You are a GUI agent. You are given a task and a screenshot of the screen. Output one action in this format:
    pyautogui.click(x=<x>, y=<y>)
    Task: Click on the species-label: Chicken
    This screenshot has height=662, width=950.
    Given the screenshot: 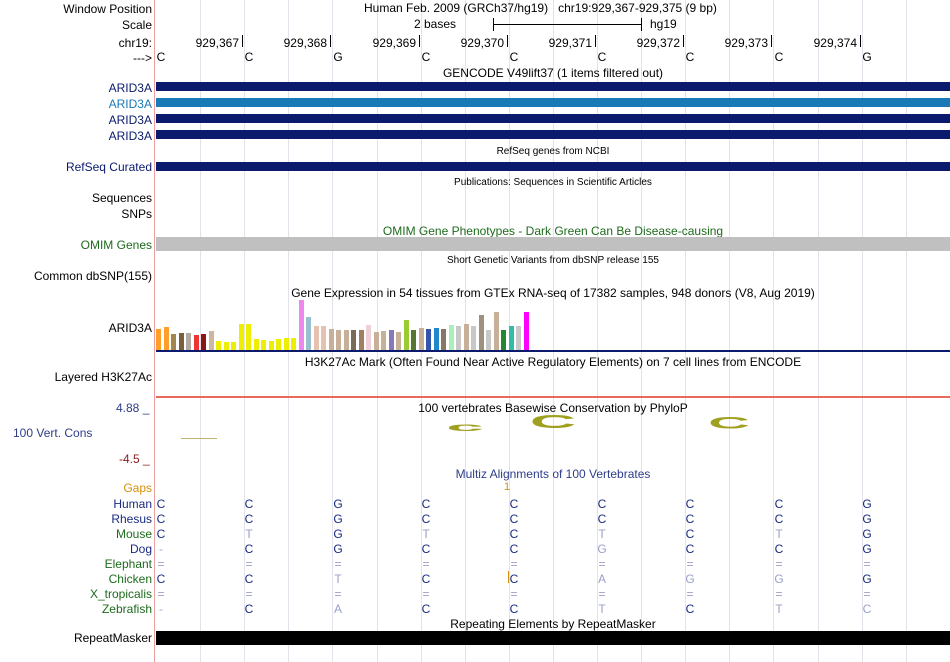 What is the action you would take?
    pyautogui.click(x=130, y=579)
    